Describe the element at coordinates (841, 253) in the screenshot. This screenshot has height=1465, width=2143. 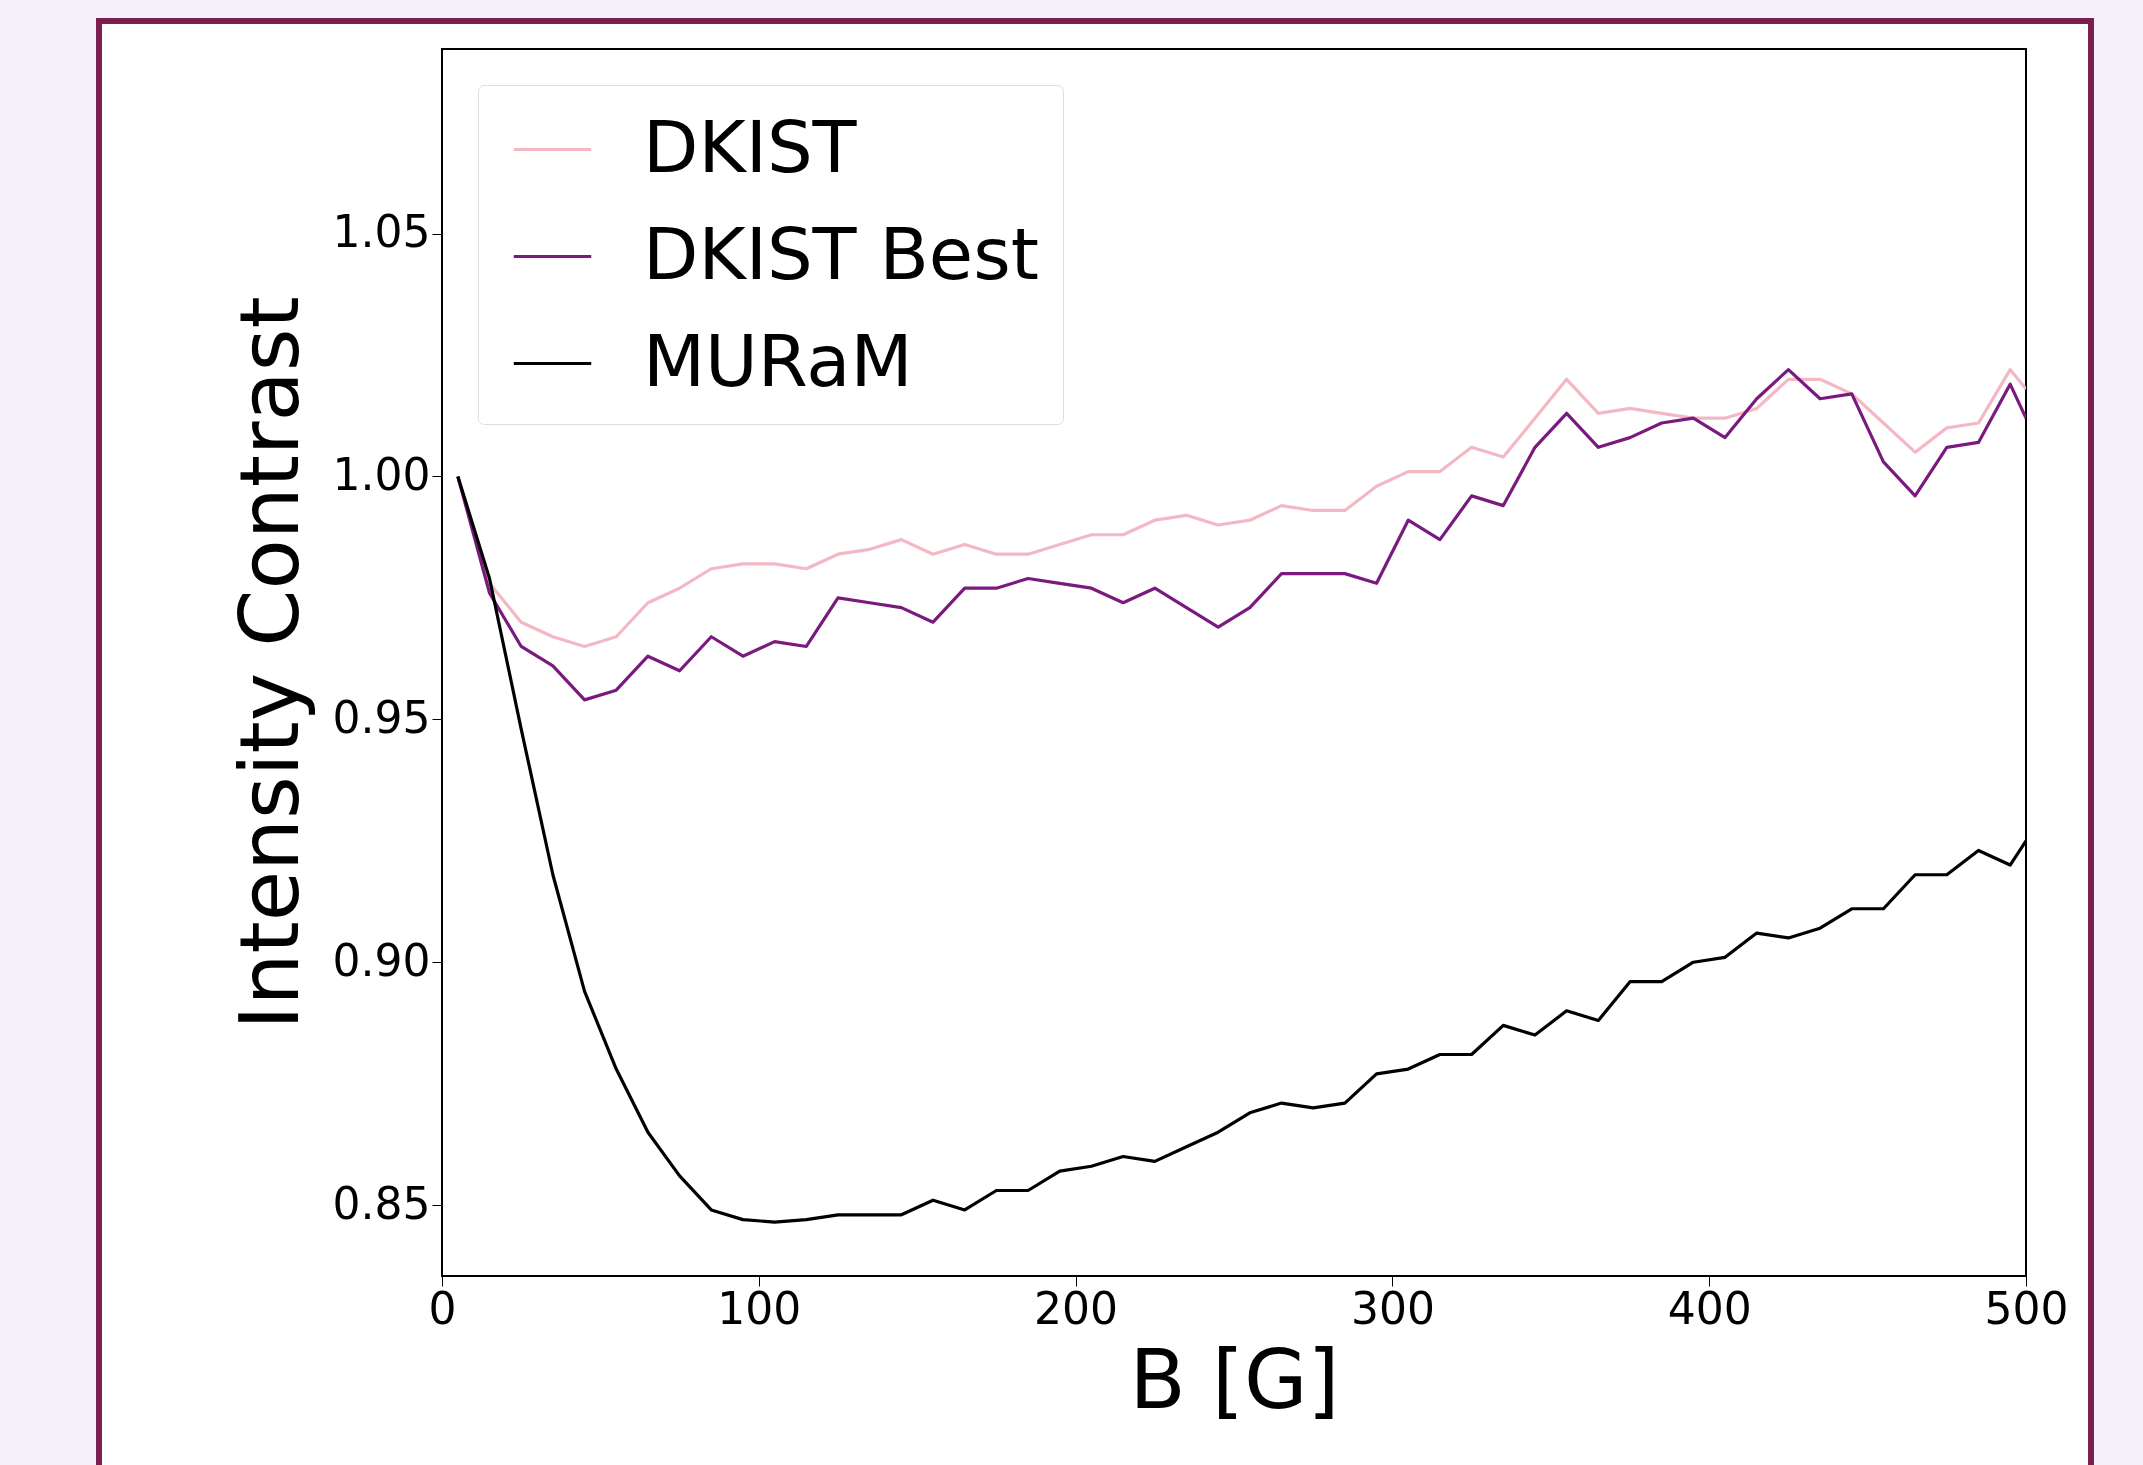
I see `legend-label: DKIST Best` at that location.